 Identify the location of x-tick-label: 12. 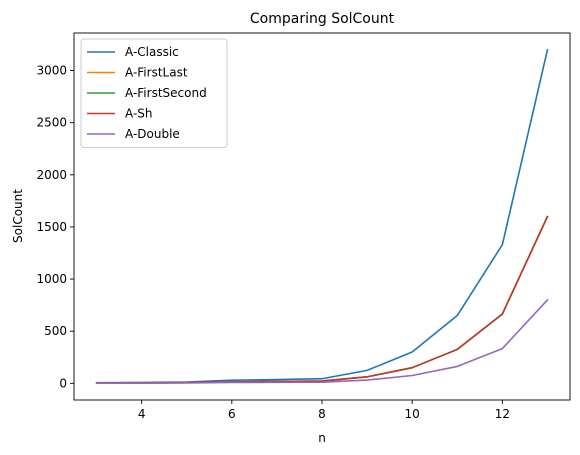
(502, 414).